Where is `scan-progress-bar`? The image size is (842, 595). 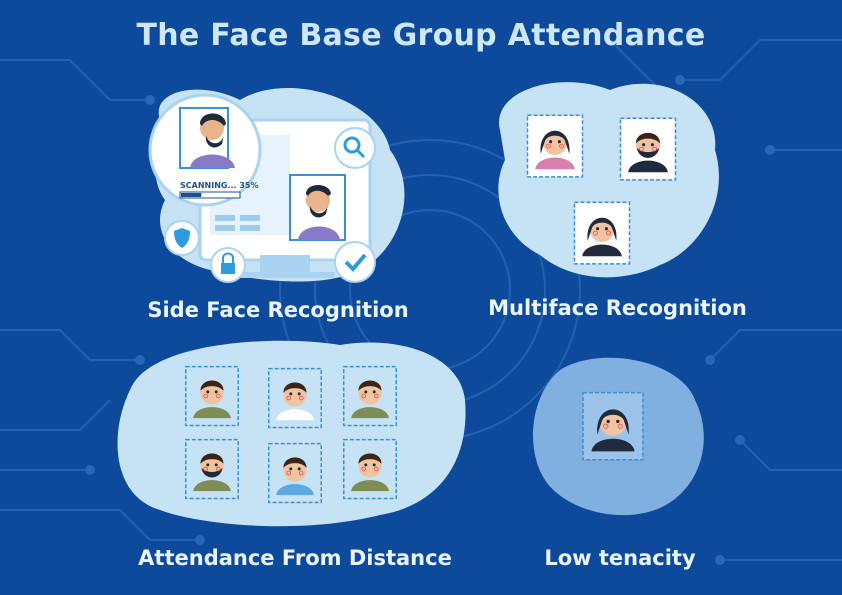 scan-progress-bar is located at coordinates (210, 195).